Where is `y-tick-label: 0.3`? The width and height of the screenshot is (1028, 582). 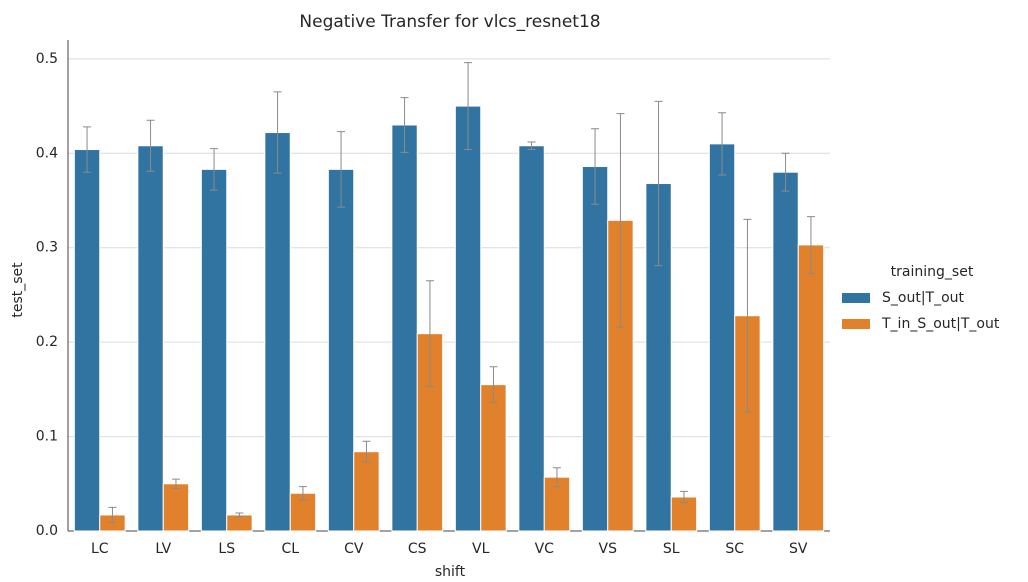 y-tick-label: 0.3 is located at coordinates (47, 248).